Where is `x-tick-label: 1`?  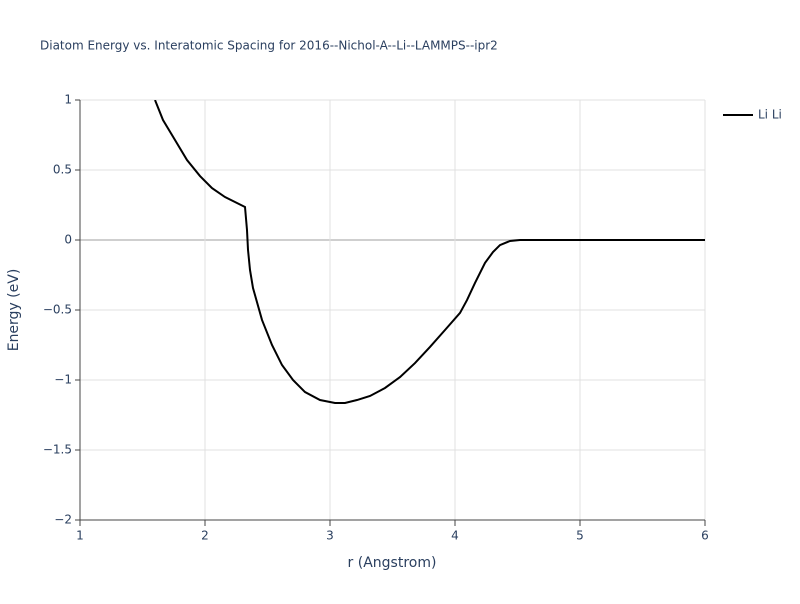 x-tick-label: 1 is located at coordinates (80, 536).